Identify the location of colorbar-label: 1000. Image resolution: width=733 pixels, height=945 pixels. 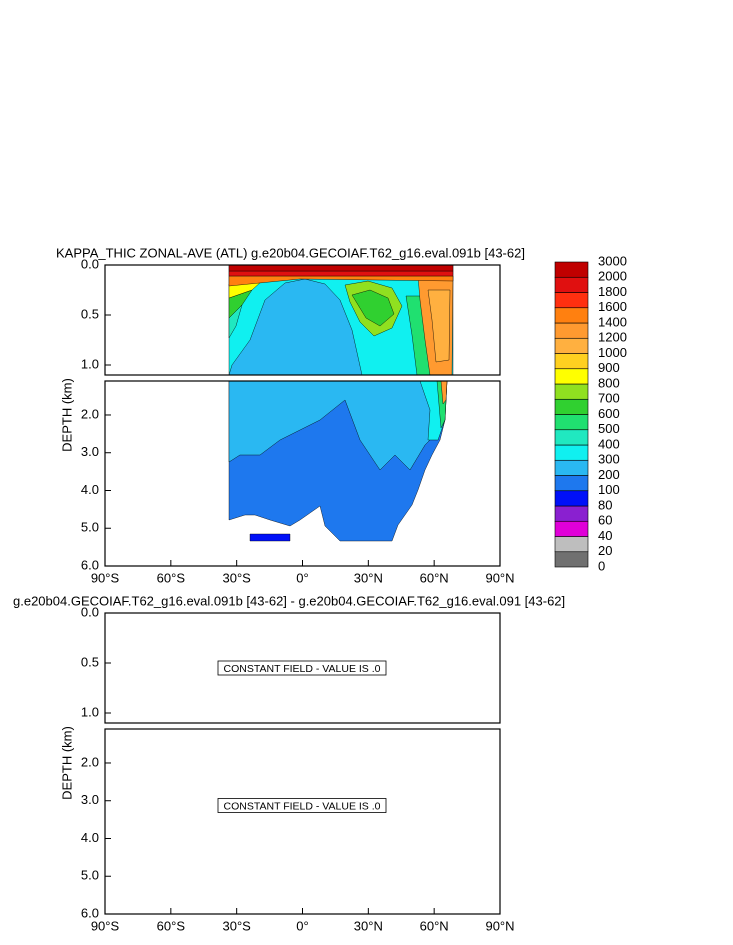
(612, 352).